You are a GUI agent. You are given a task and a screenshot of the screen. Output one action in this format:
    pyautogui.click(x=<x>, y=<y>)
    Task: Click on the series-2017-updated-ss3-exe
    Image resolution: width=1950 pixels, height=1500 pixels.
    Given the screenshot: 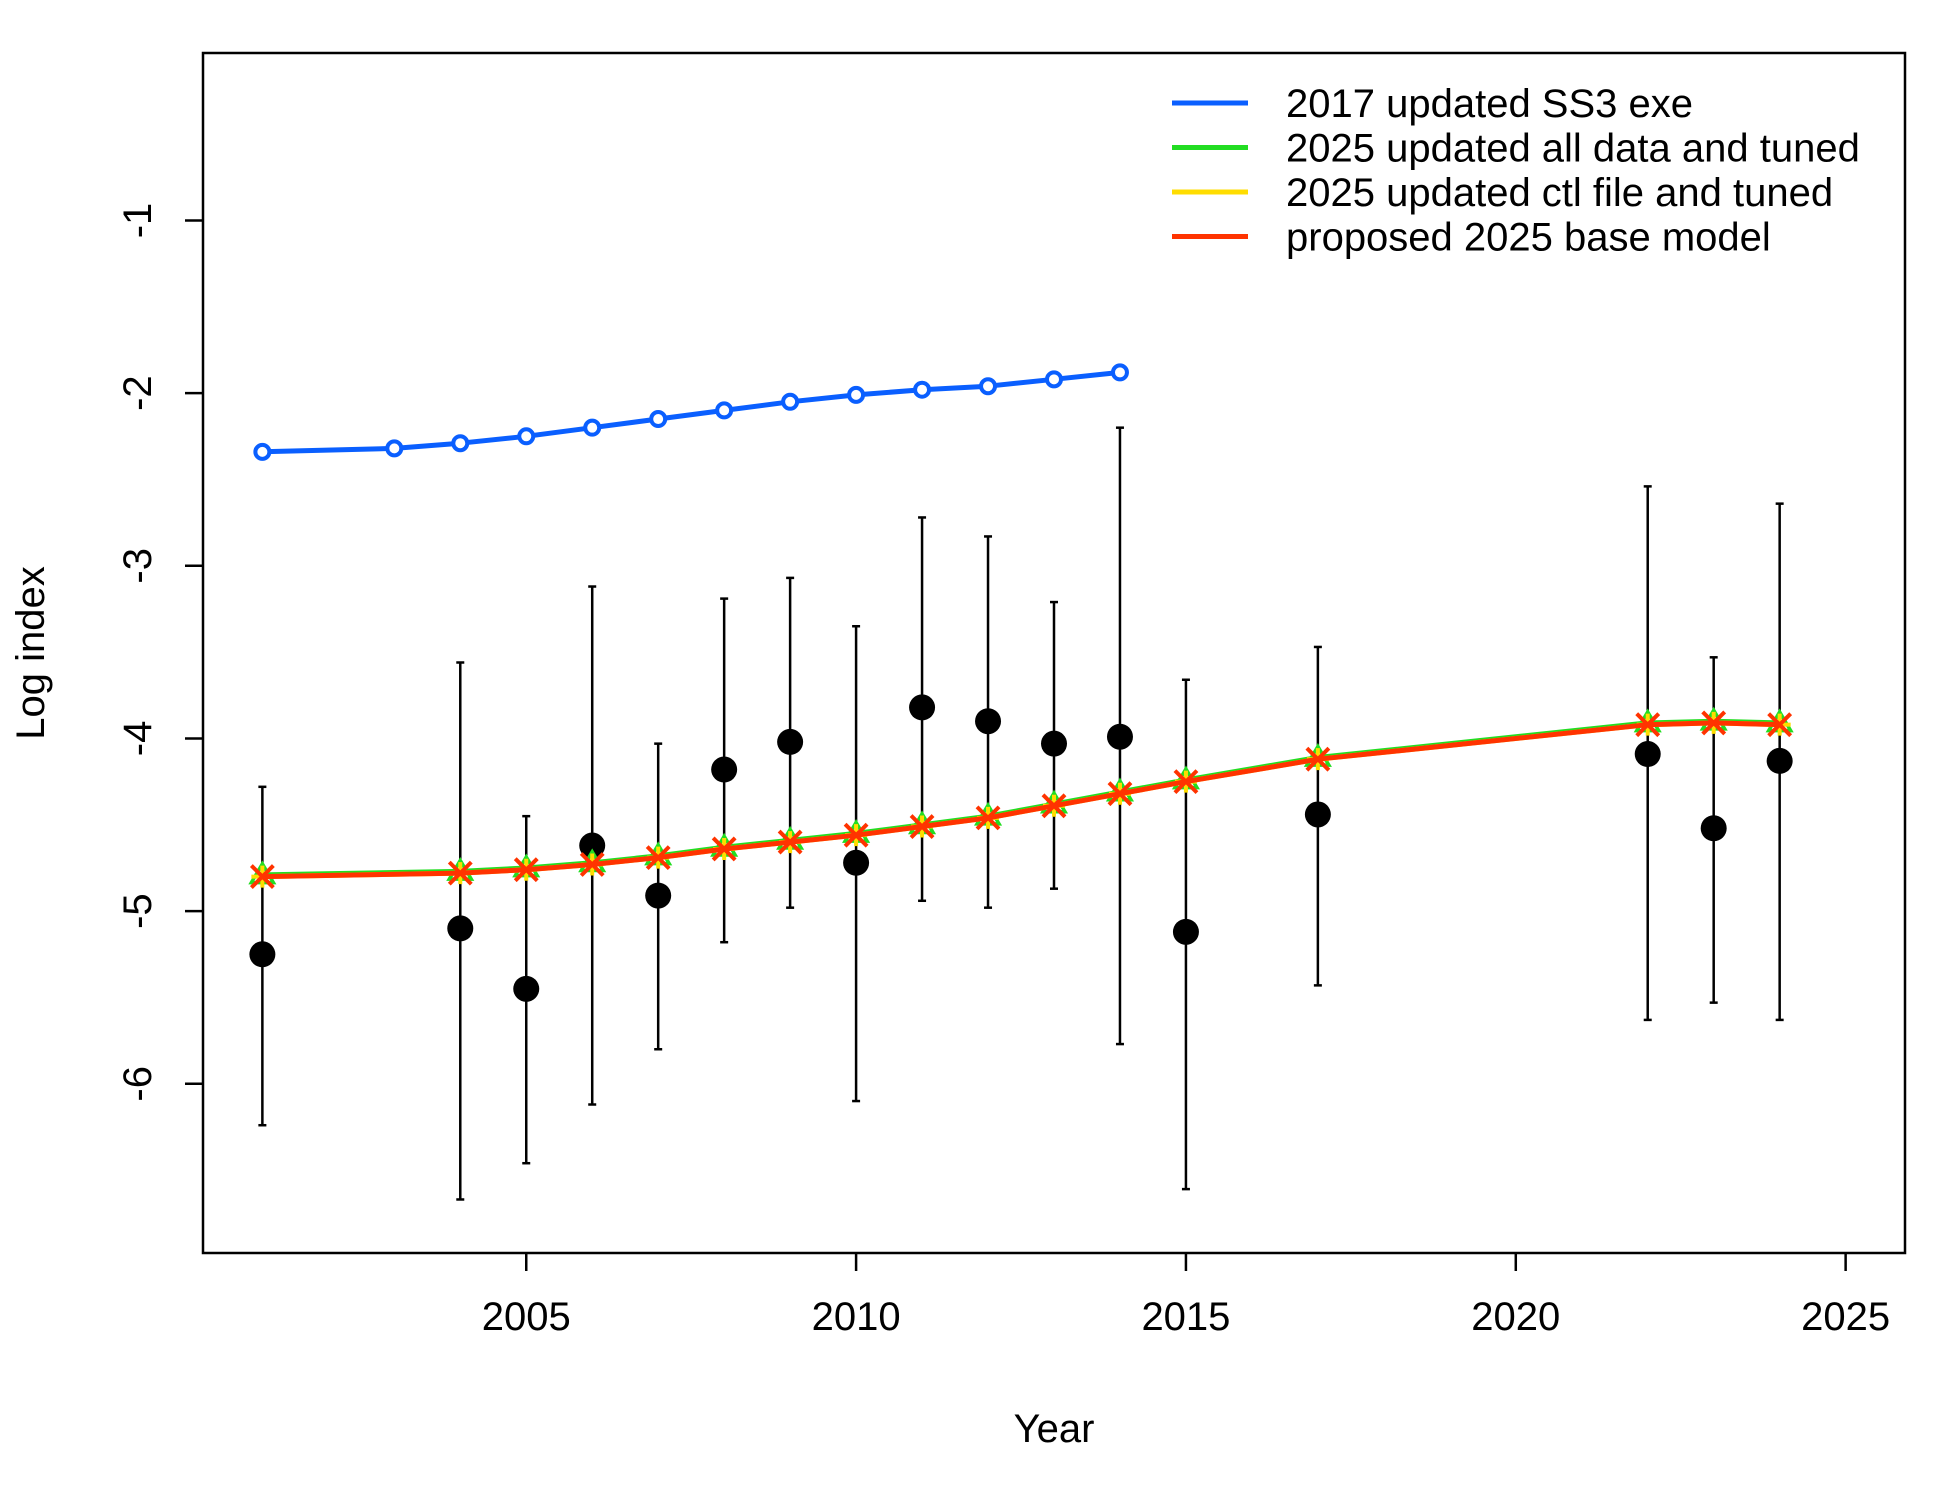 What is the action you would take?
    pyautogui.click(x=691, y=412)
    